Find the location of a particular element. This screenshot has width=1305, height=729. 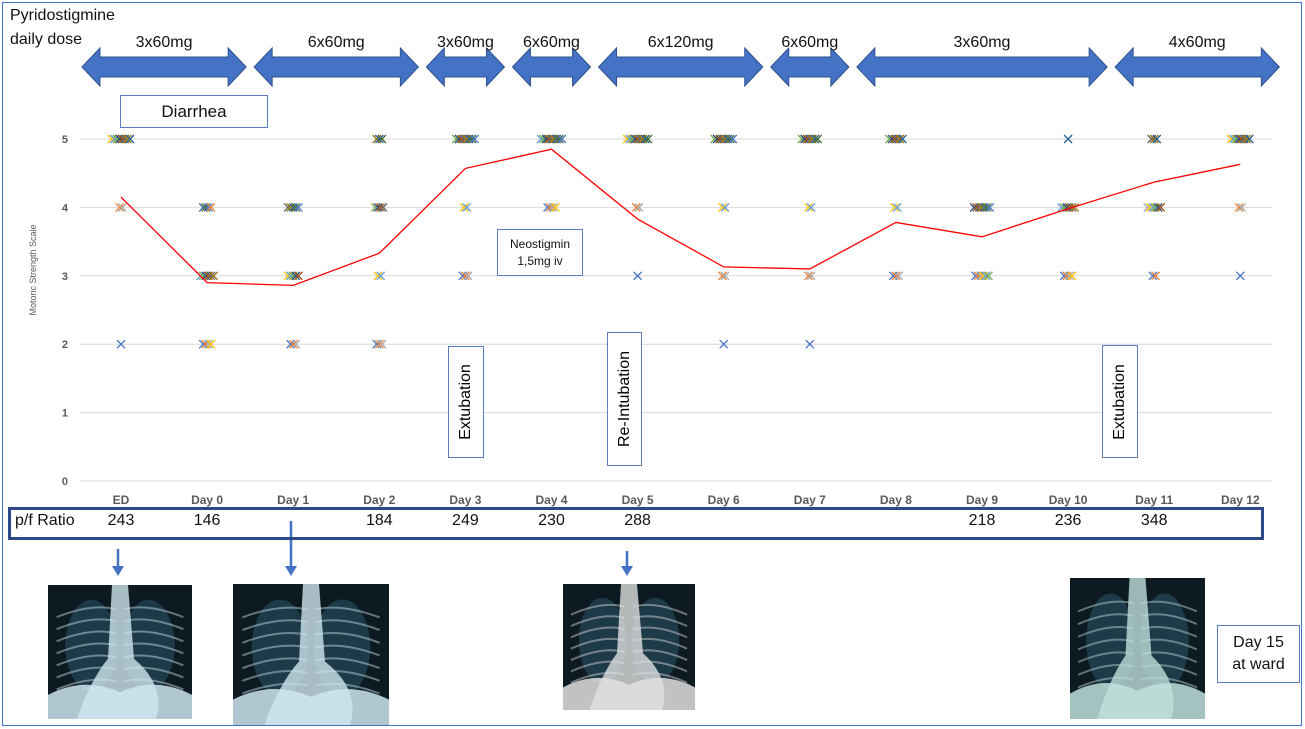

xray-day5-diaphragm is located at coordinates (629, 693).